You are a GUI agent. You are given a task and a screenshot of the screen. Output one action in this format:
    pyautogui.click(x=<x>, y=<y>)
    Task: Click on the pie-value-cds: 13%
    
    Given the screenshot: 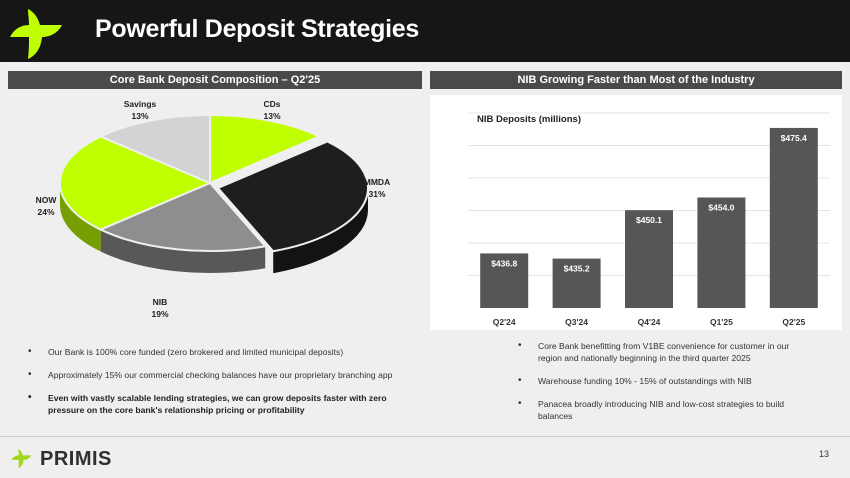 What is the action you would take?
    pyautogui.click(x=271, y=116)
    